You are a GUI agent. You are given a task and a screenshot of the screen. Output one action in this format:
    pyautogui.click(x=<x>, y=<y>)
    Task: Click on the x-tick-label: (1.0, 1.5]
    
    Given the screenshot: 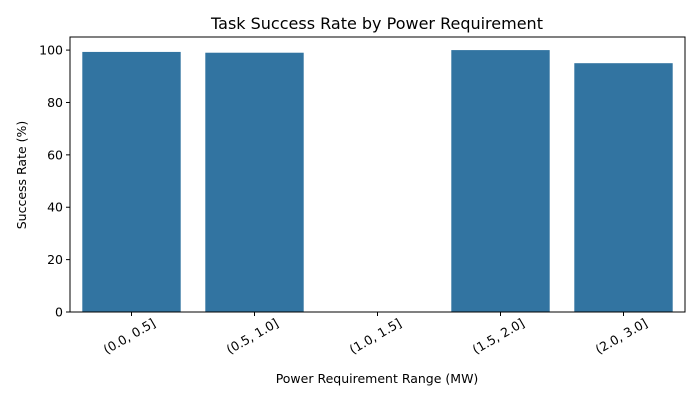 What is the action you would take?
    pyautogui.click(x=375, y=336)
    